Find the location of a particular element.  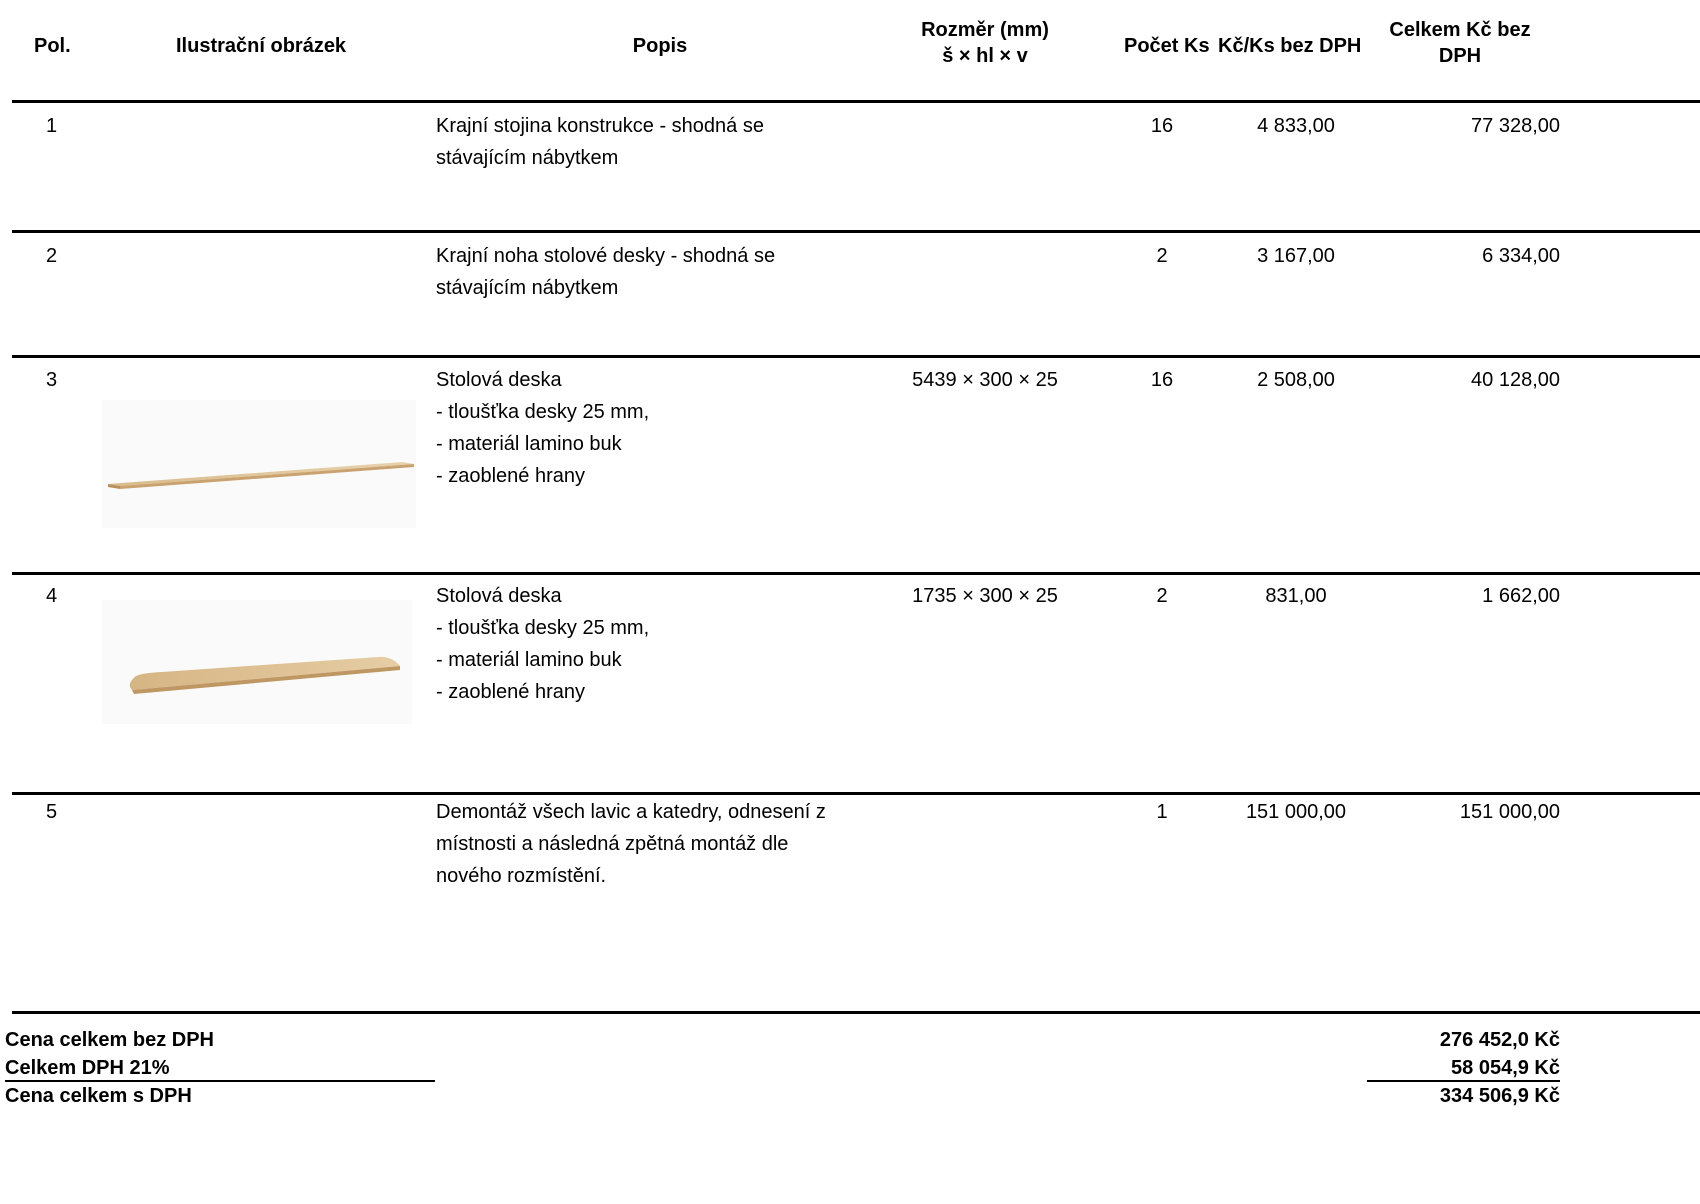

total-gross-value: 334 506,9 Kč is located at coordinates (1499, 1096).